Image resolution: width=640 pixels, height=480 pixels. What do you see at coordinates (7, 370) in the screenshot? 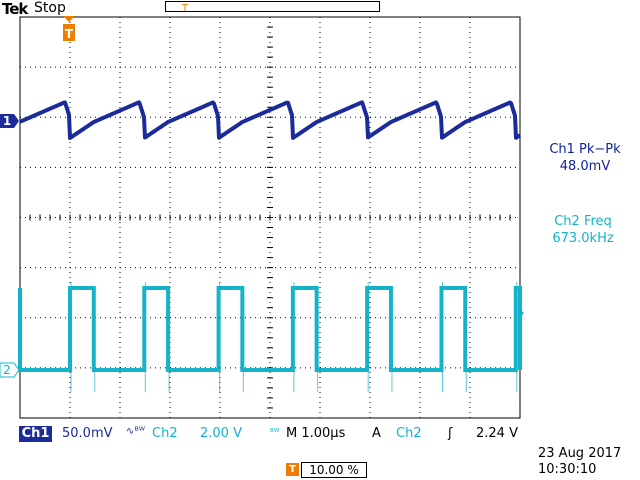
I see `ch2-marker-label: 2` at bounding box center [7, 370].